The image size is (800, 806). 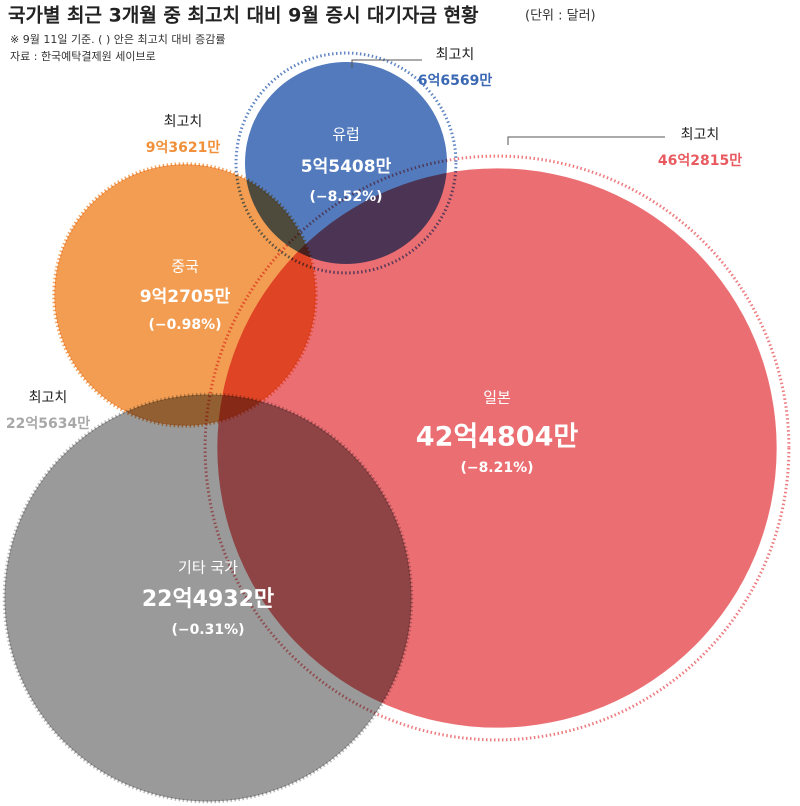 What do you see at coordinates (207, 630) in the screenshot?
I see `change-label: (−0.31%)` at bounding box center [207, 630].